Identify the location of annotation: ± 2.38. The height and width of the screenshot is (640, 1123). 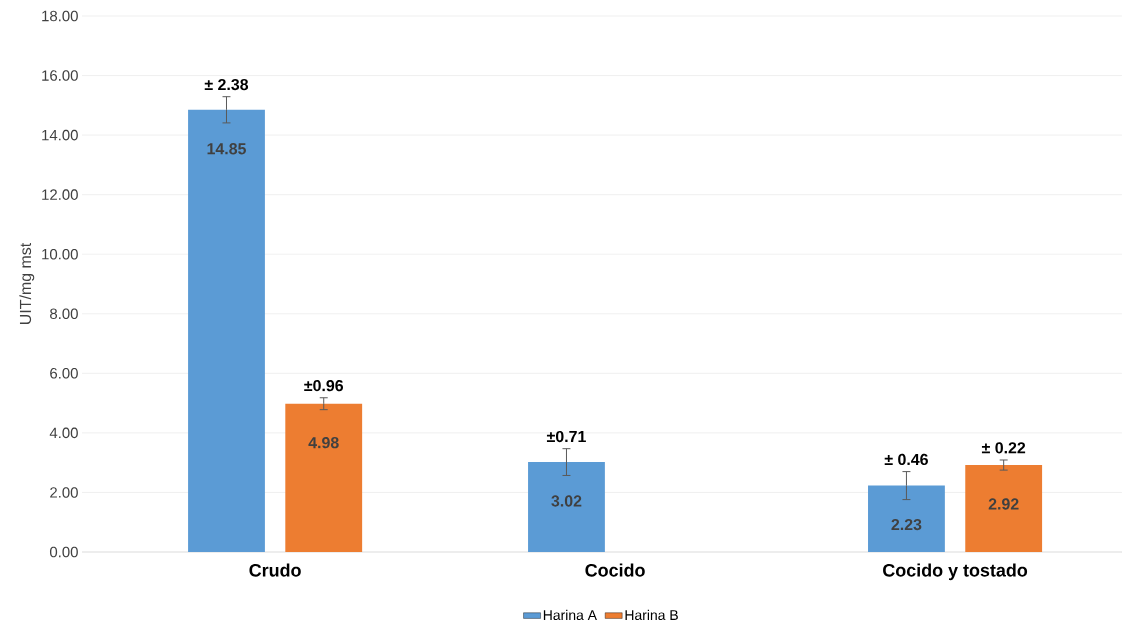
(226, 84).